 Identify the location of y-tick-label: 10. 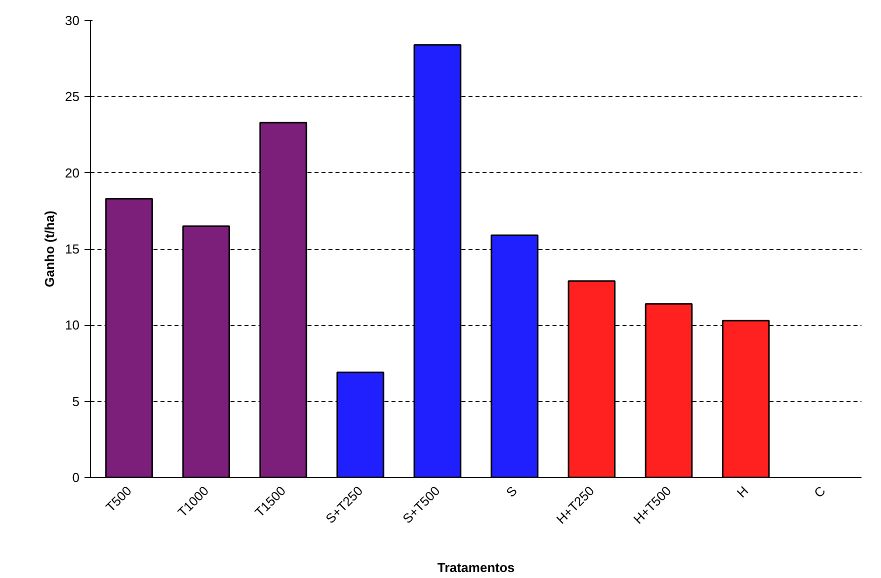
(72, 325).